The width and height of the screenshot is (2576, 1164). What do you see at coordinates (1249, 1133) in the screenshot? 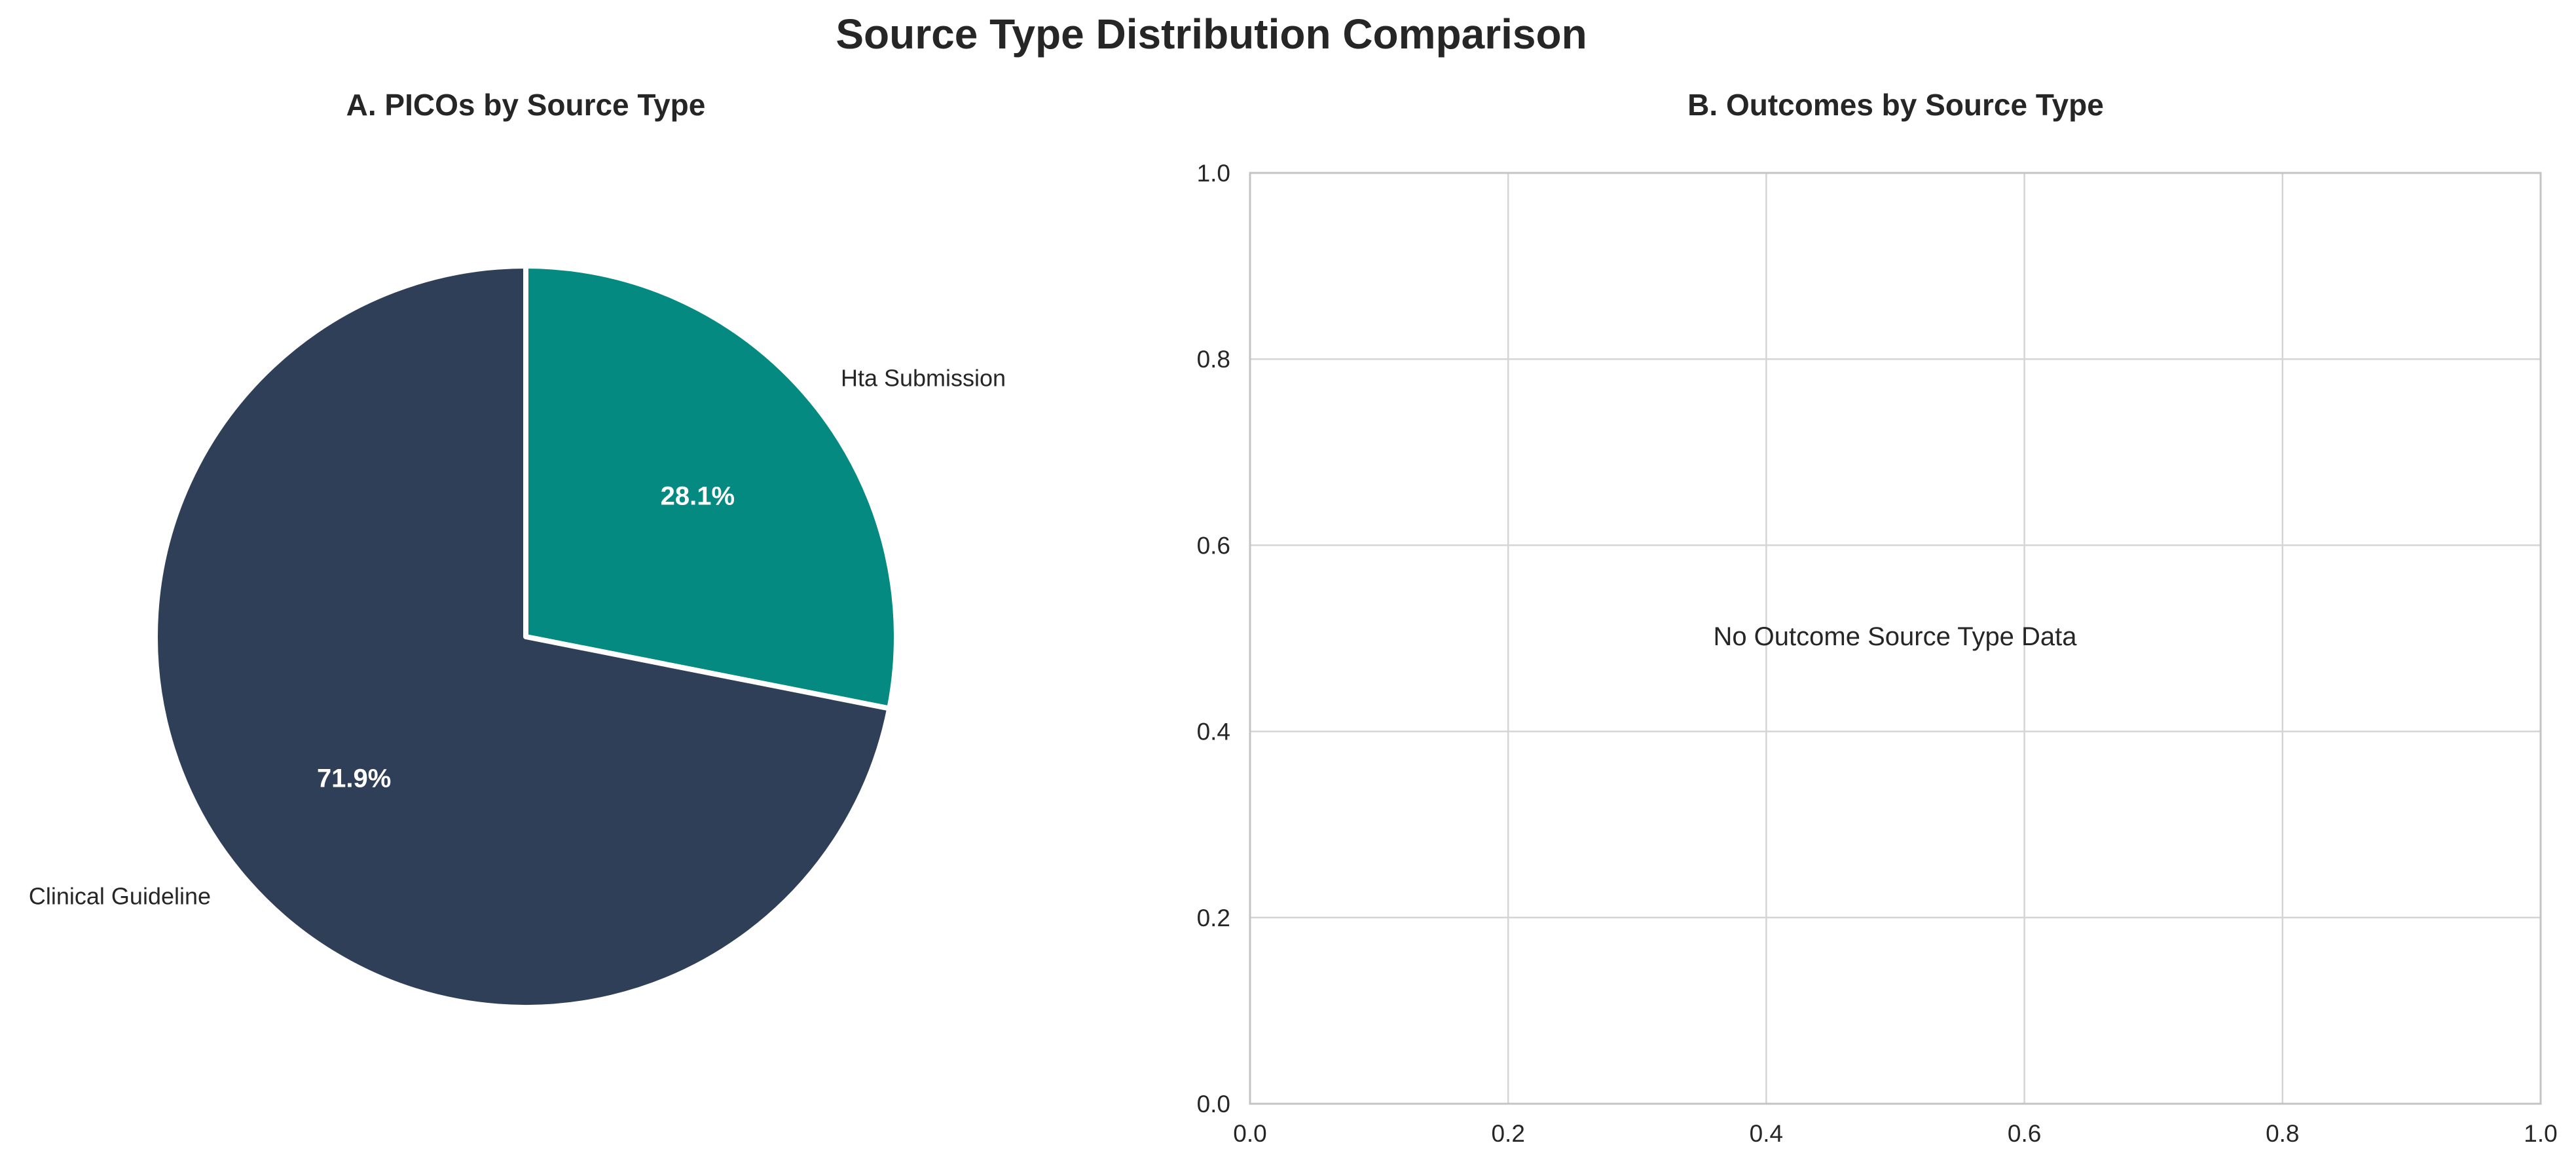
I see `x-tick-label: 0.0` at bounding box center [1249, 1133].